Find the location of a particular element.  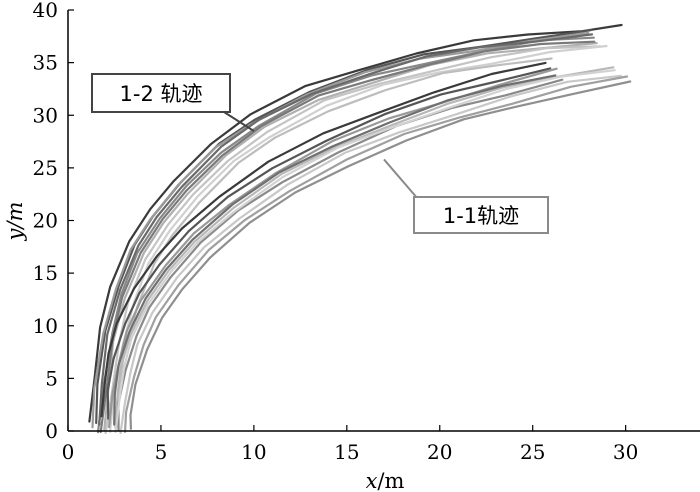

y-axis-unit: /m is located at coordinates (15, 216).